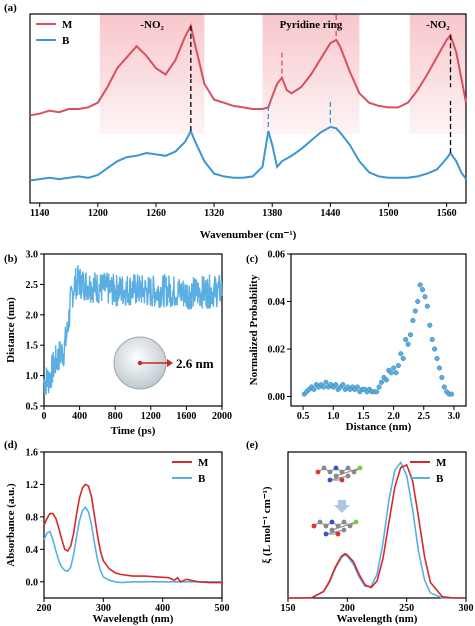 This screenshot has height=626, width=475. What do you see at coordinates (252, 445) in the screenshot?
I see `panel-e-label: (e)` at bounding box center [252, 445].